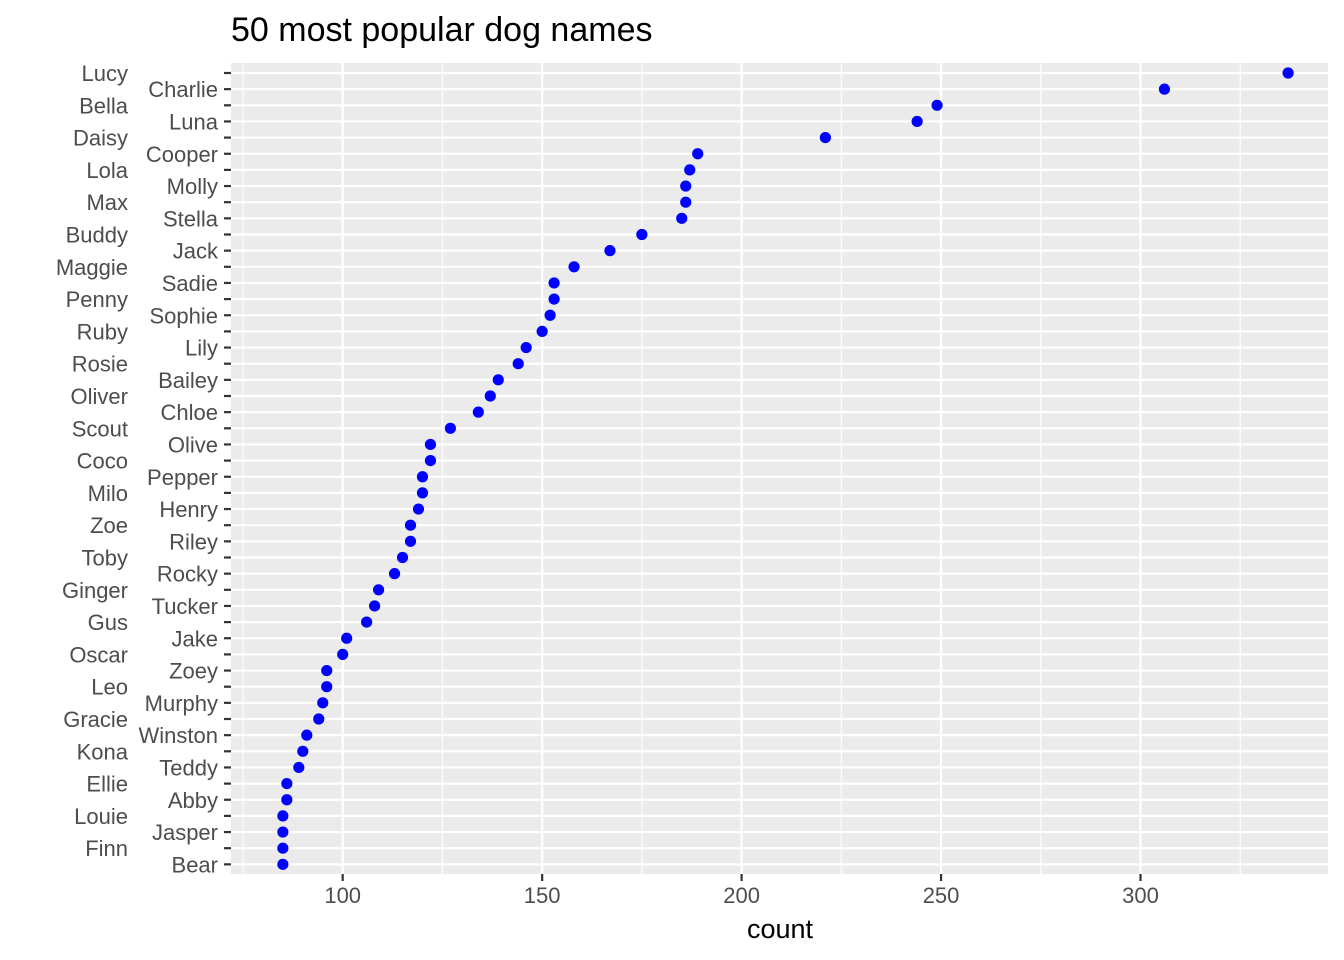 Image resolution: width=1344 pixels, height=960 pixels. What do you see at coordinates (430, 461) in the screenshot?
I see `point-coco` at bounding box center [430, 461].